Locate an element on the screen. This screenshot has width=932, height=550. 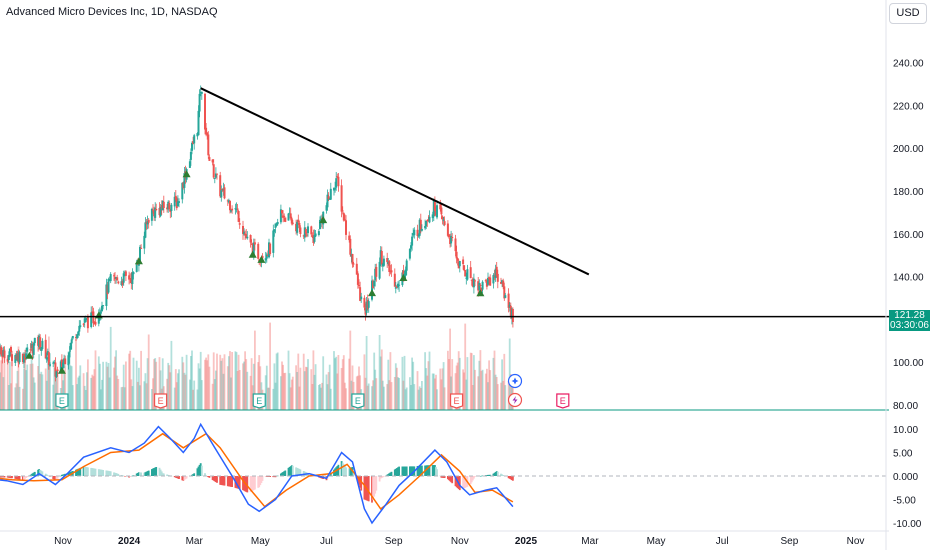
time-tick-label: Mar is located at coordinates (590, 541).